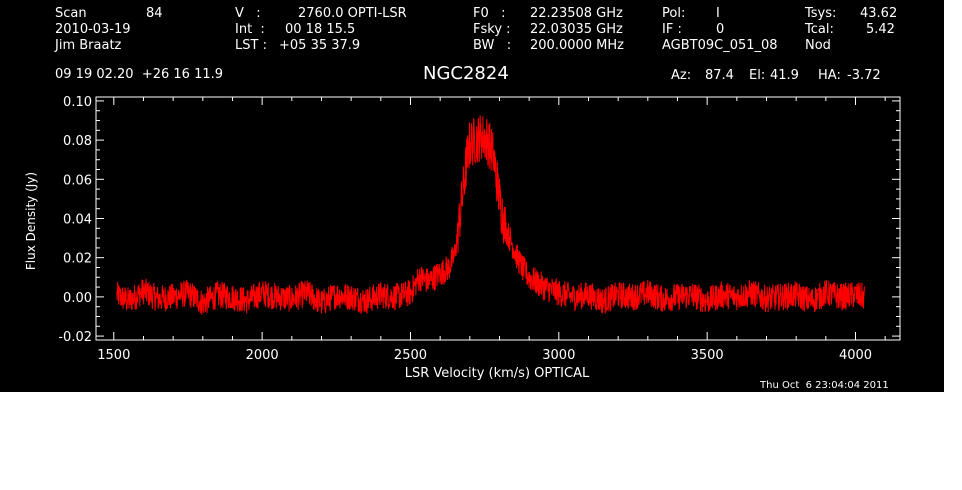 Image resolution: width=962 pixels, height=490 pixels. What do you see at coordinates (88, 45) in the screenshot?
I see `observer-name: Jim Braatz` at bounding box center [88, 45].